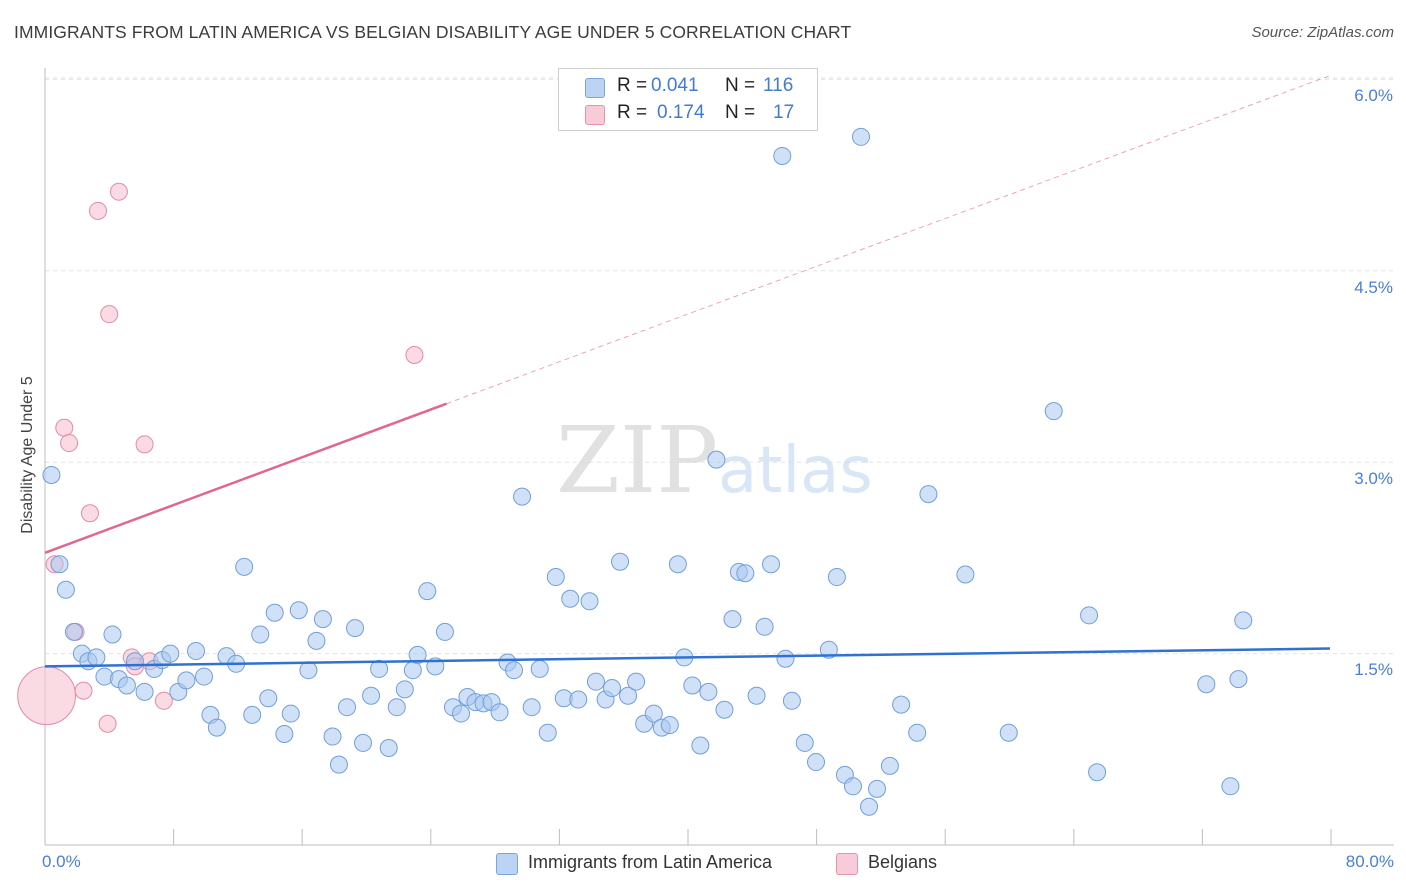  What do you see at coordinates (245, 478) in the screenshot?
I see `belgians-trend-line` at bounding box center [245, 478].